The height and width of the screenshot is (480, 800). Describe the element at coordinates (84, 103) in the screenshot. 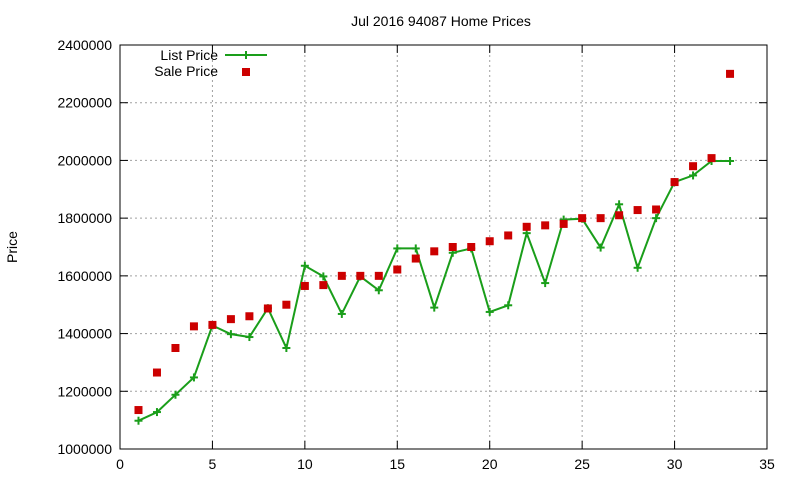

I see `y-tick-label: 2200000` at that location.